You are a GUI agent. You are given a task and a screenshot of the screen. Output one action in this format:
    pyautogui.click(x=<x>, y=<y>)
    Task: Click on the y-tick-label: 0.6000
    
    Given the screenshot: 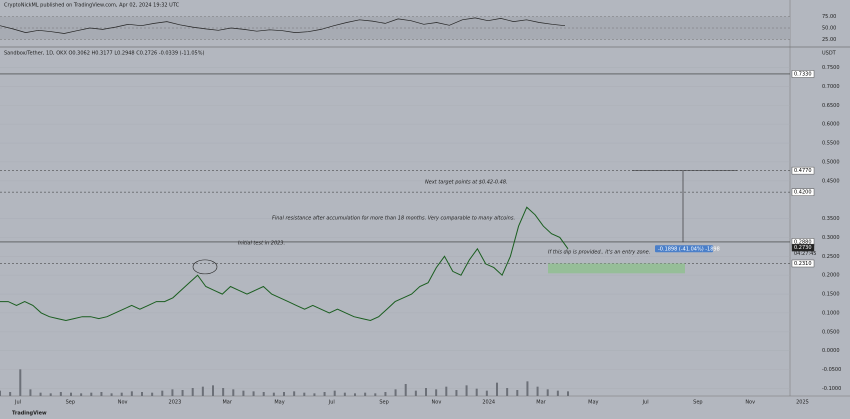 What is the action you would take?
    pyautogui.click(x=831, y=125)
    